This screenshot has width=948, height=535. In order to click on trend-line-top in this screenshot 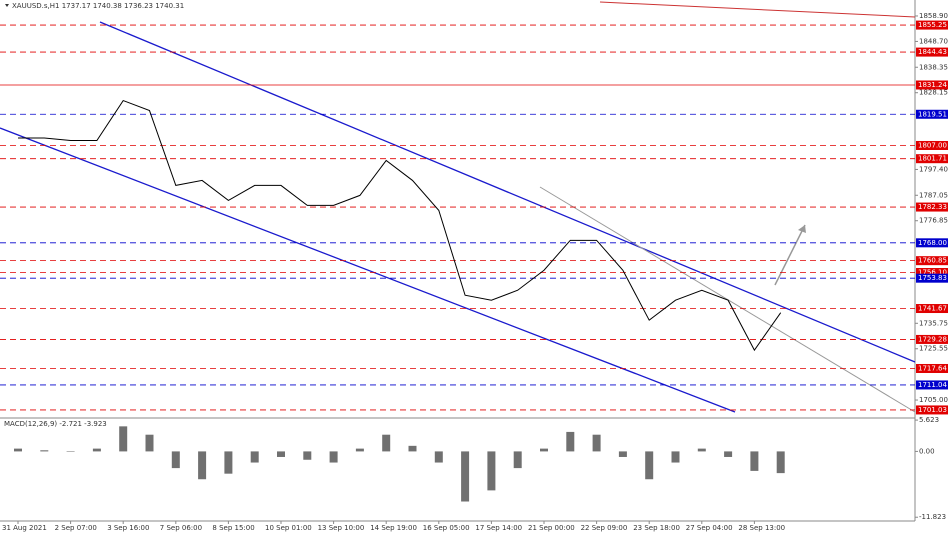, I will do `click(757, 9)`.